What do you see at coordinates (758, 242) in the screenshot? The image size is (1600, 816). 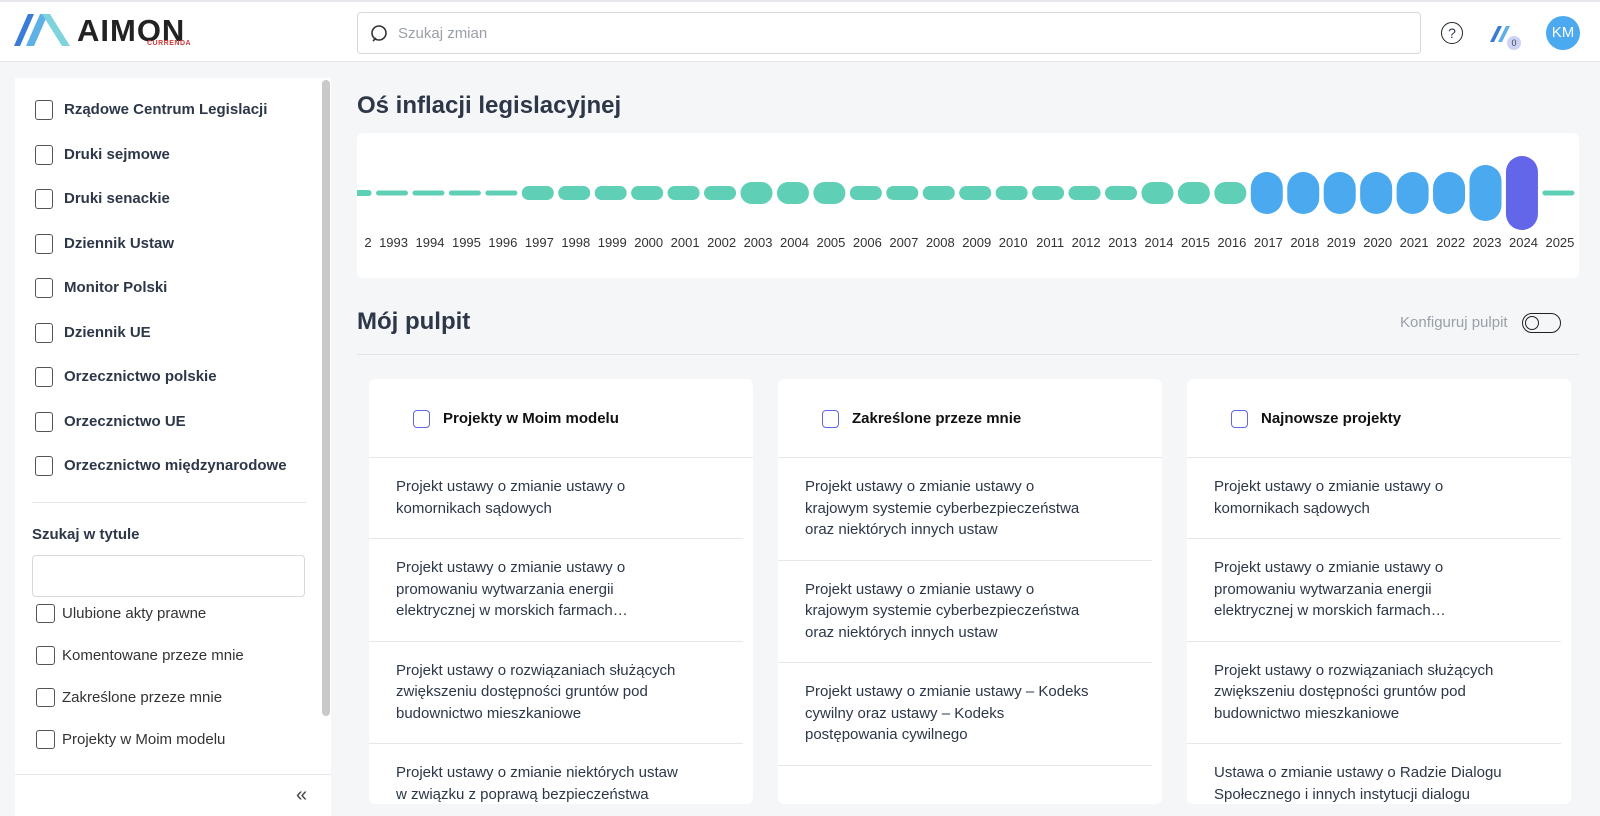 I see `year-label: 2003` at bounding box center [758, 242].